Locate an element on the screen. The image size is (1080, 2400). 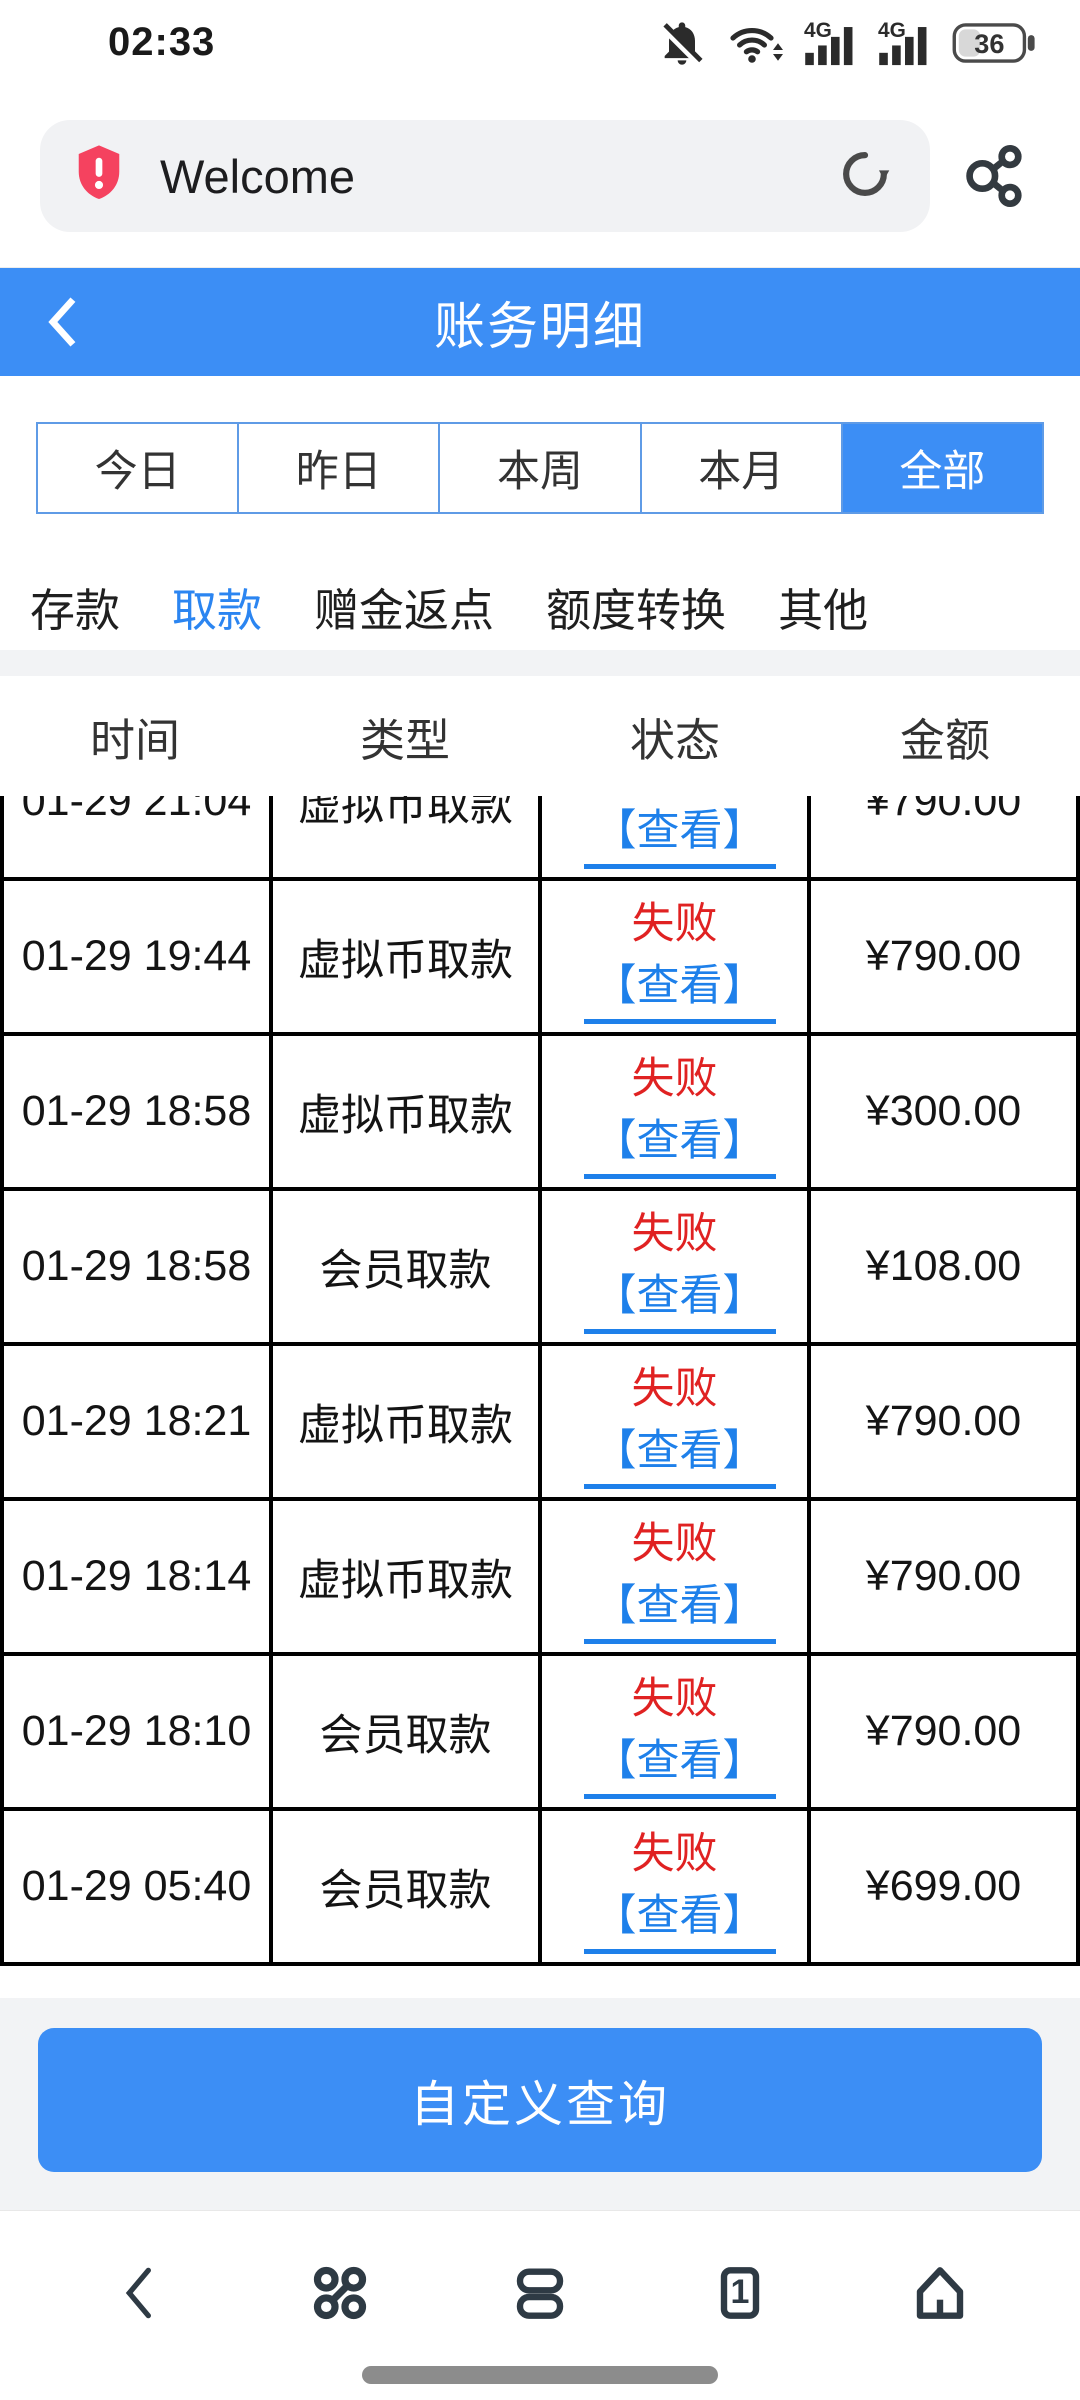
nav-back-button is located at coordinates (140, 2295).